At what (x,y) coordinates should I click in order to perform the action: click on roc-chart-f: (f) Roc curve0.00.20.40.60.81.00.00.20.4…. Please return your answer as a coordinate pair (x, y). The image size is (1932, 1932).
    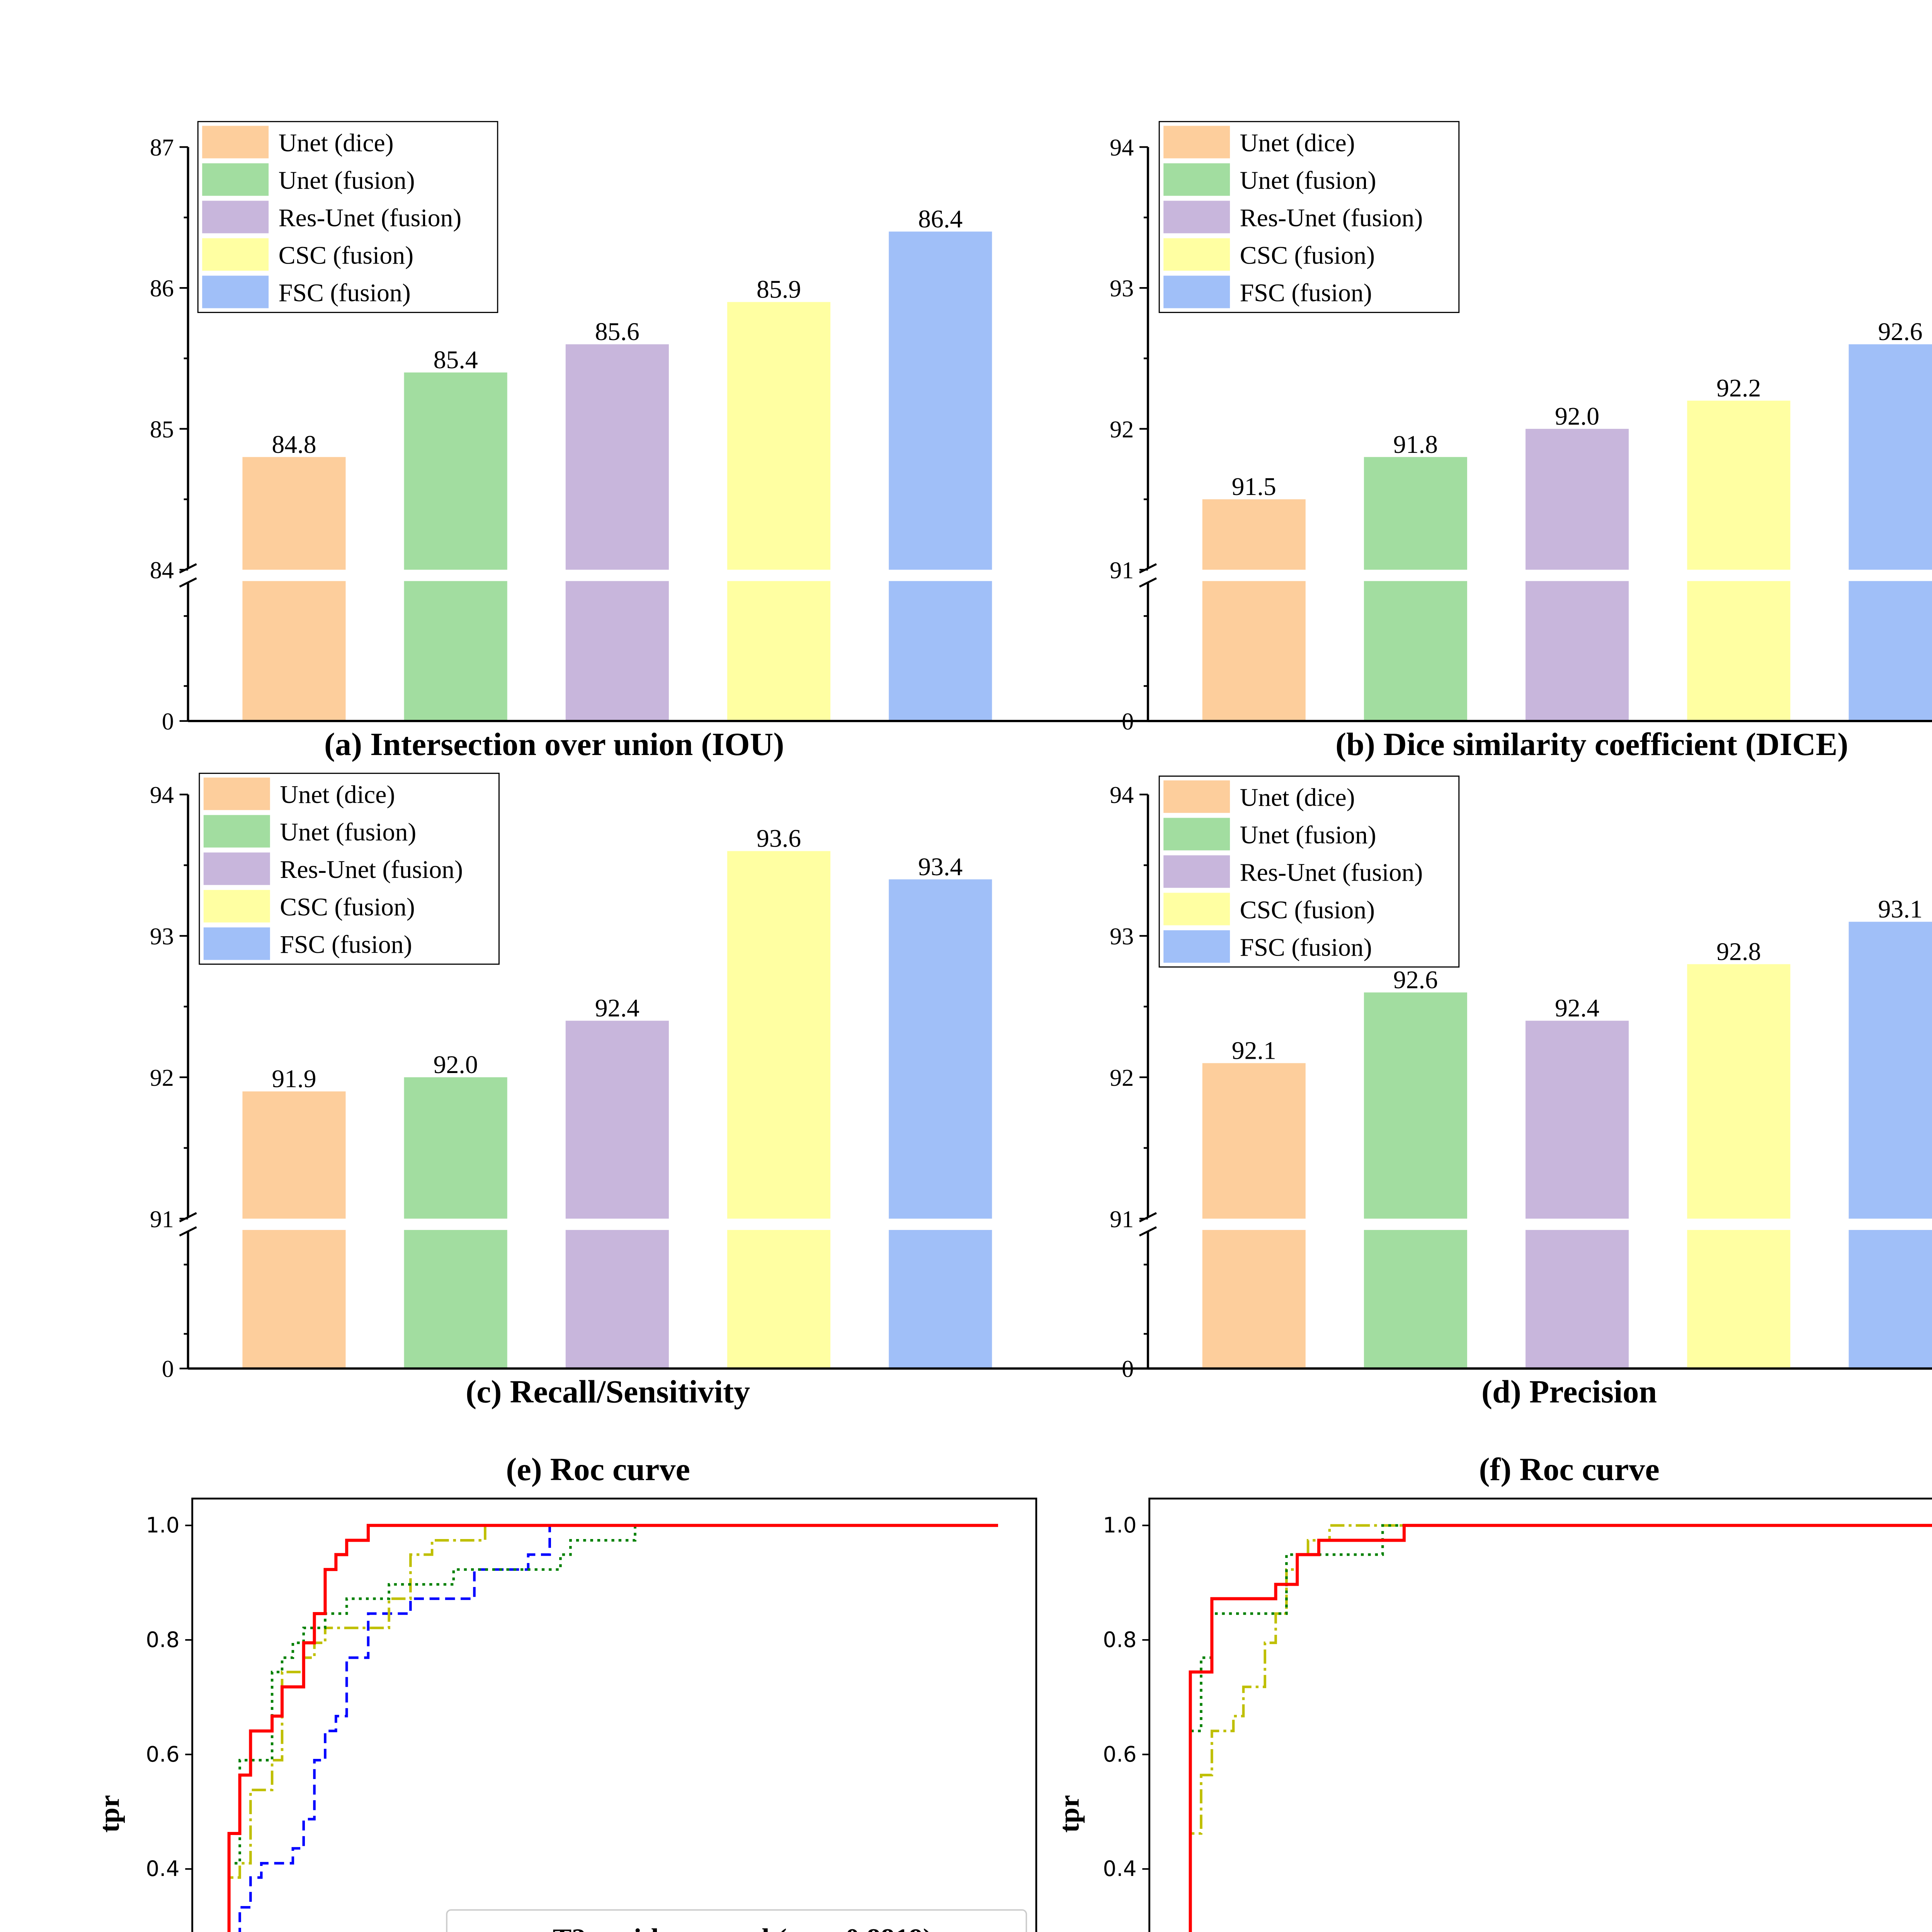
    Looking at the image, I should click on (1493, 1692).